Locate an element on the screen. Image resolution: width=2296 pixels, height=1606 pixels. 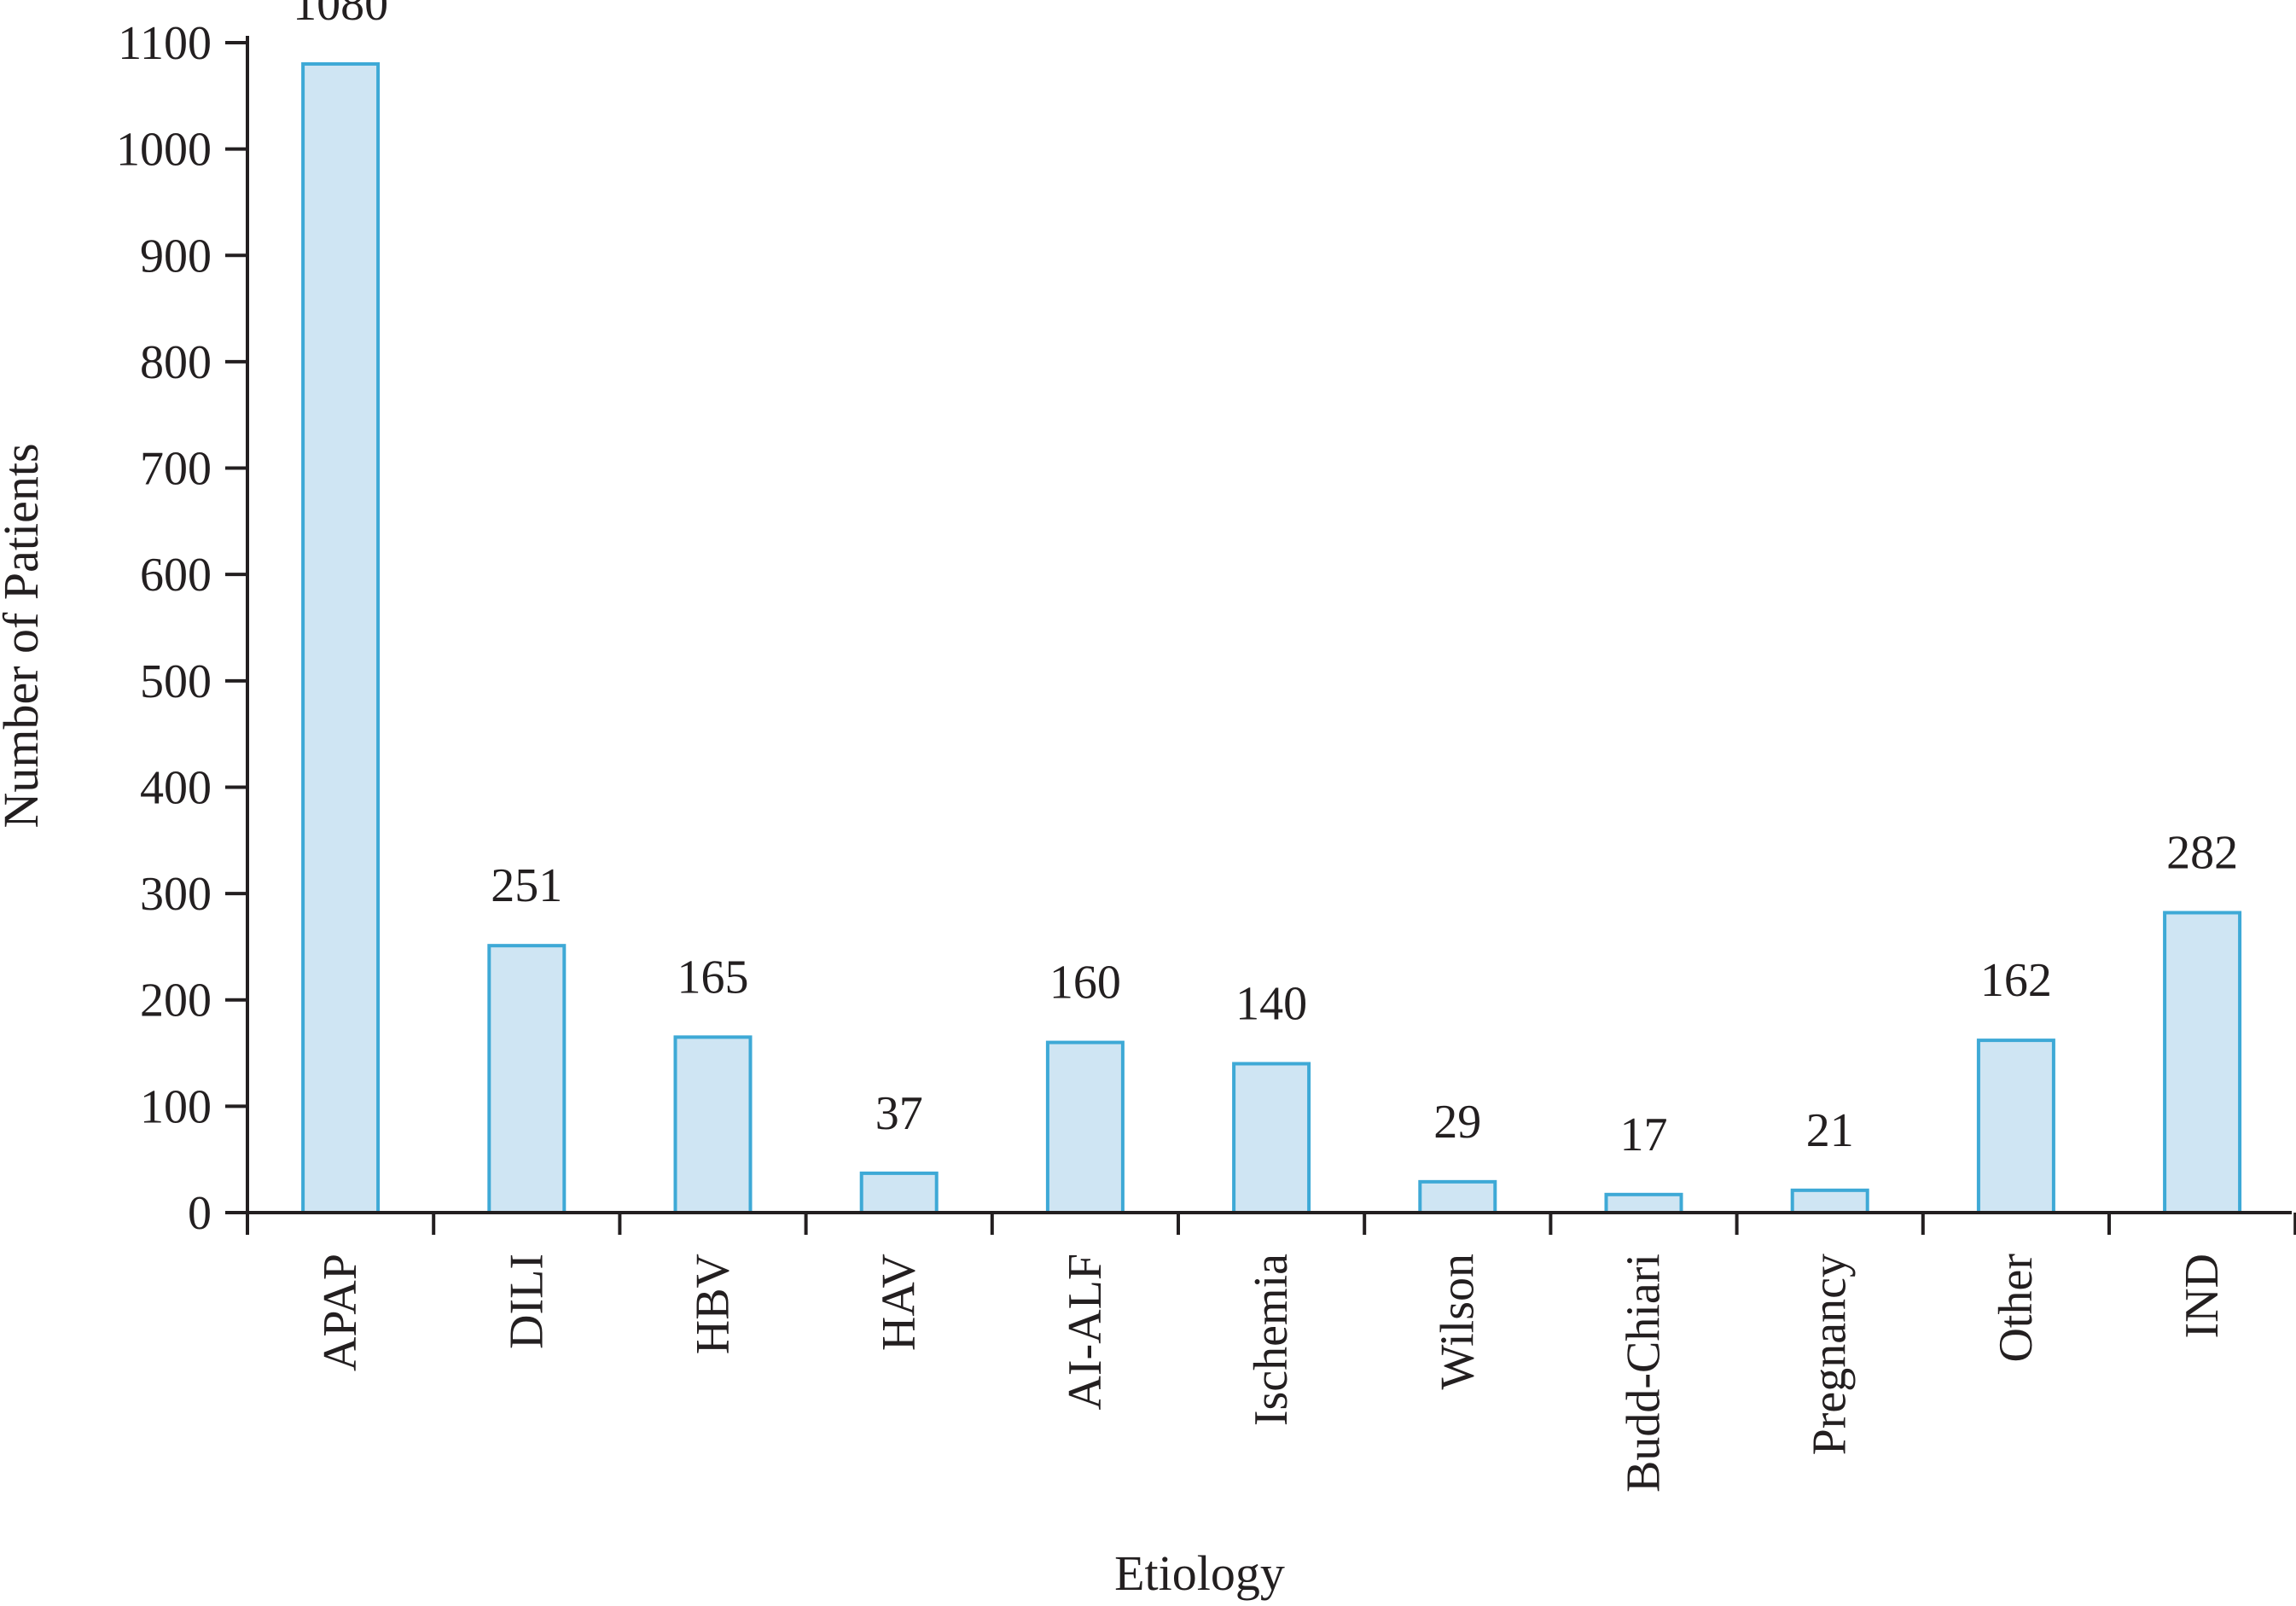
x-category-label: IND is located at coordinates (2202, 1297).